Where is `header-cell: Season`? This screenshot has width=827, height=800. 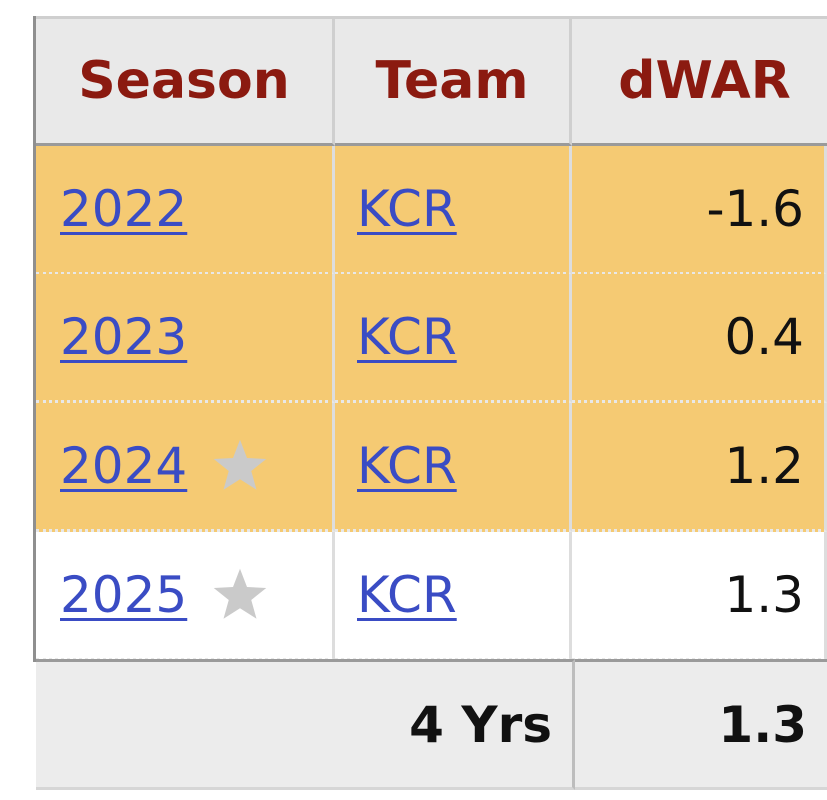 header-cell: Season is located at coordinates (185, 82).